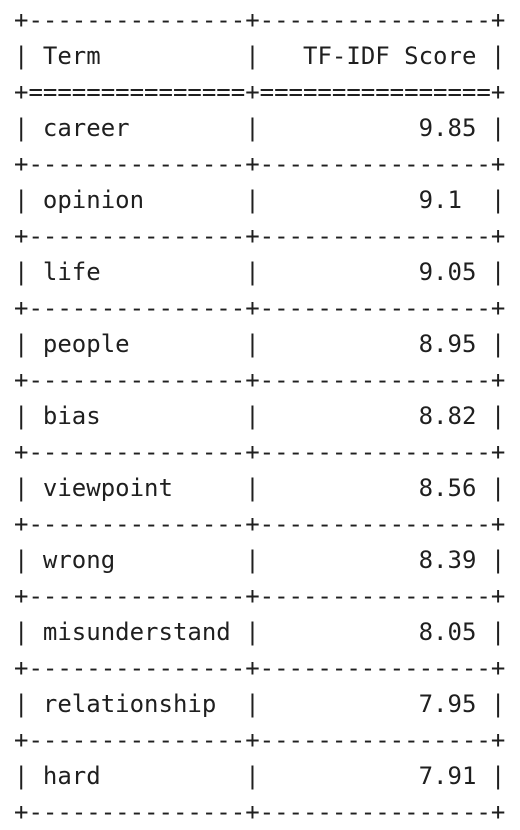 This screenshot has height=830, width=520. Describe the element at coordinates (260, 344) in the screenshot. I see `table-row: | people | 8.95 |` at that location.